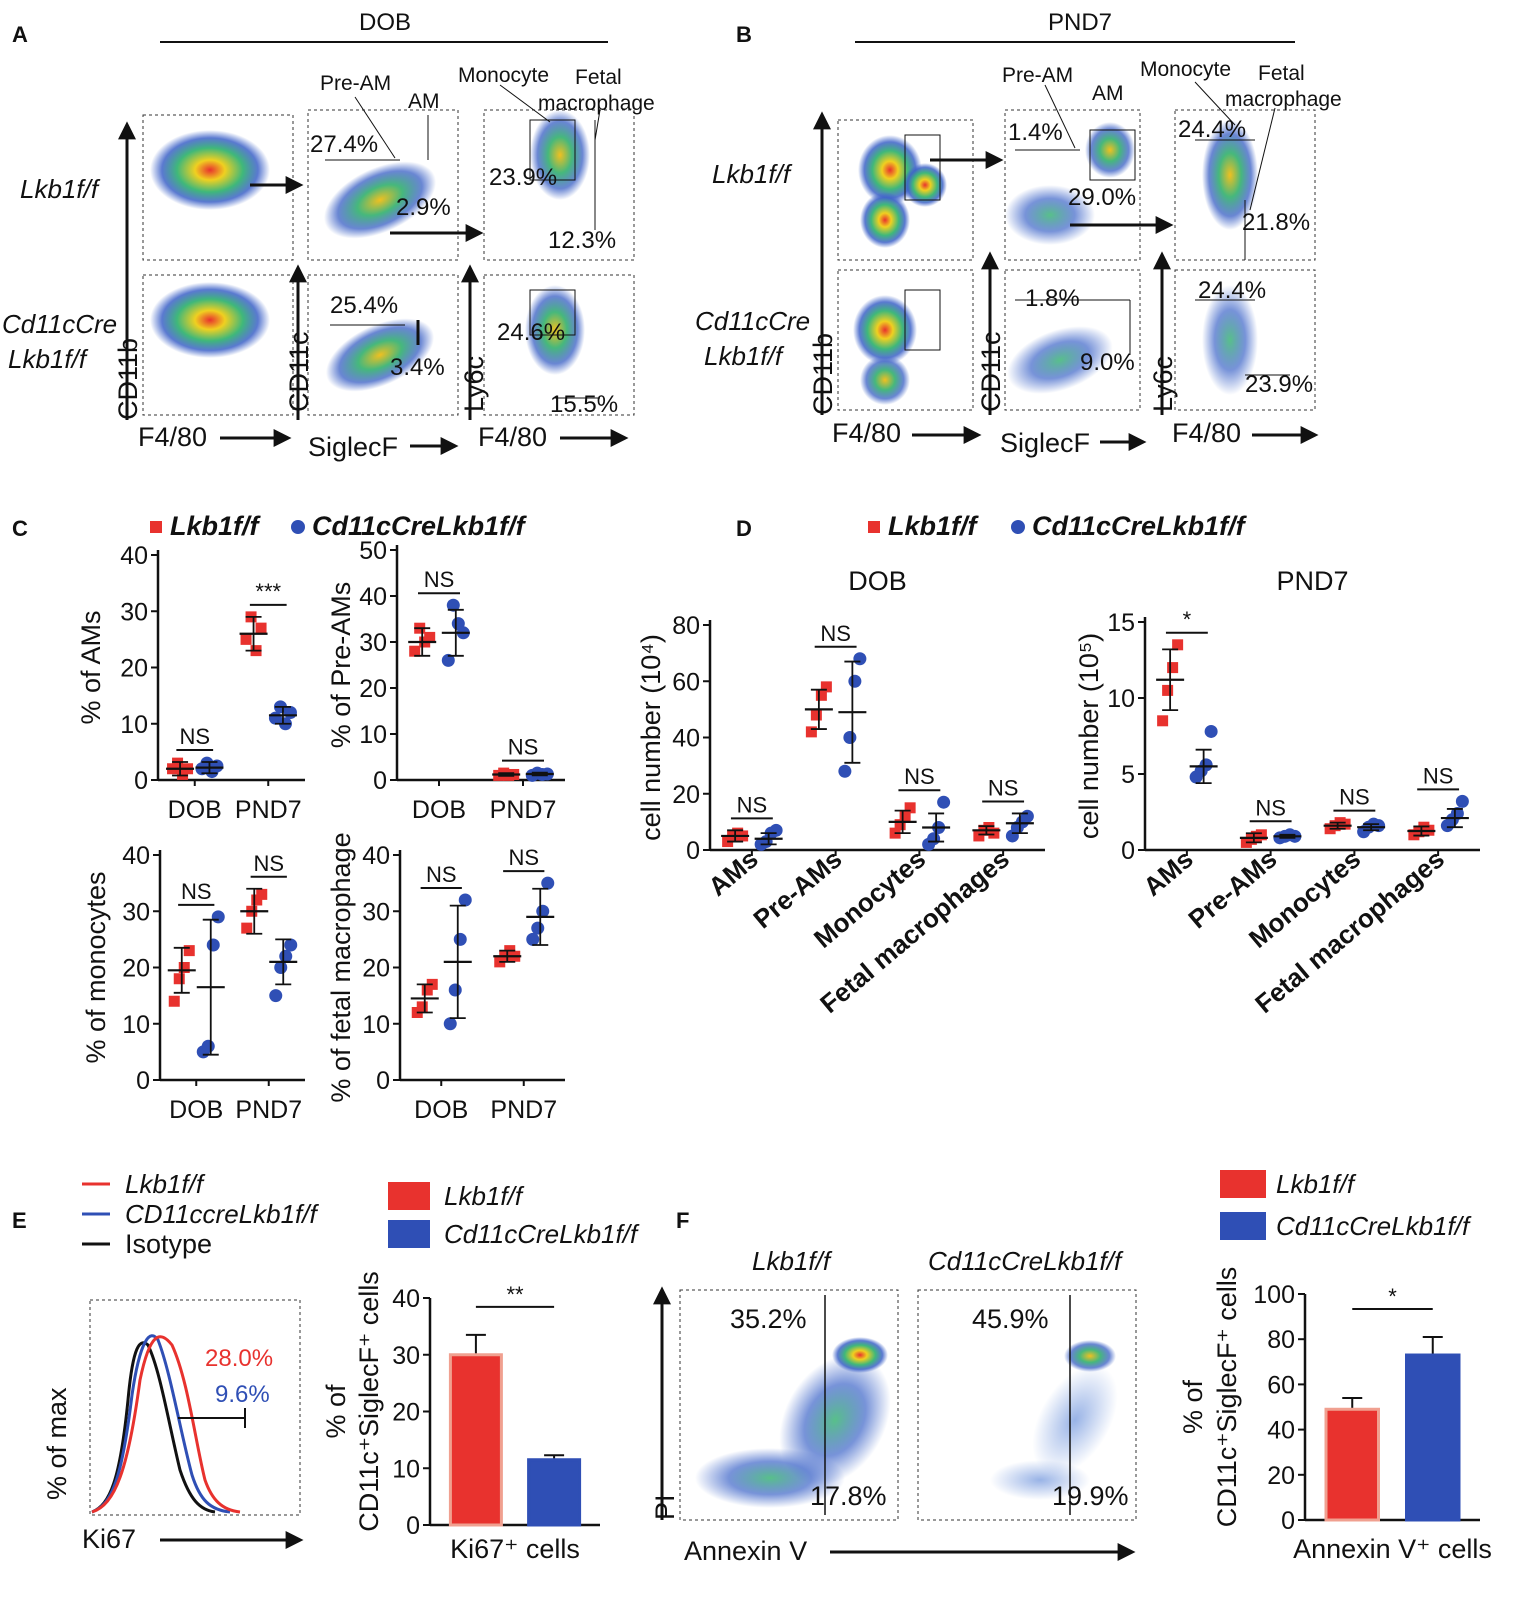  Describe the element at coordinates (1058, 526) in the screenshot. I see `legend-d: Lkb1f/f Cd11cCreLkb1f/f` at that location.